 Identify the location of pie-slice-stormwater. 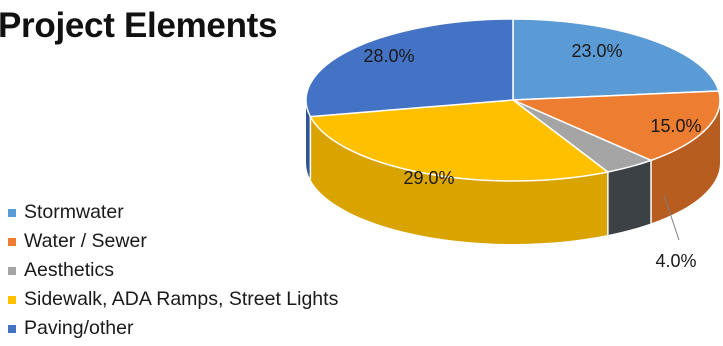
(616, 59).